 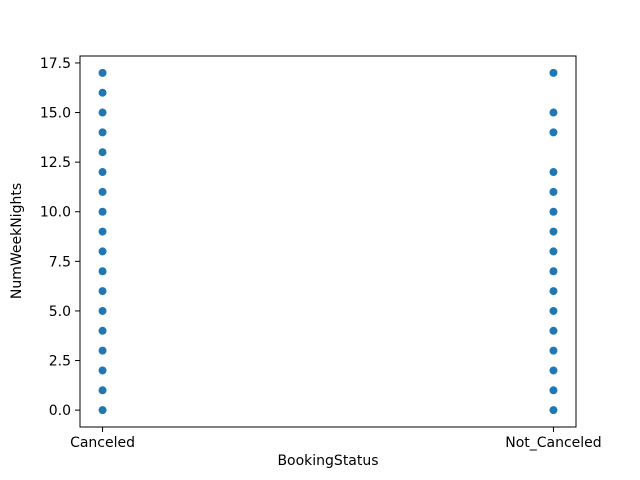 I want to click on y-tick-label: 15.0, so click(x=55, y=114).